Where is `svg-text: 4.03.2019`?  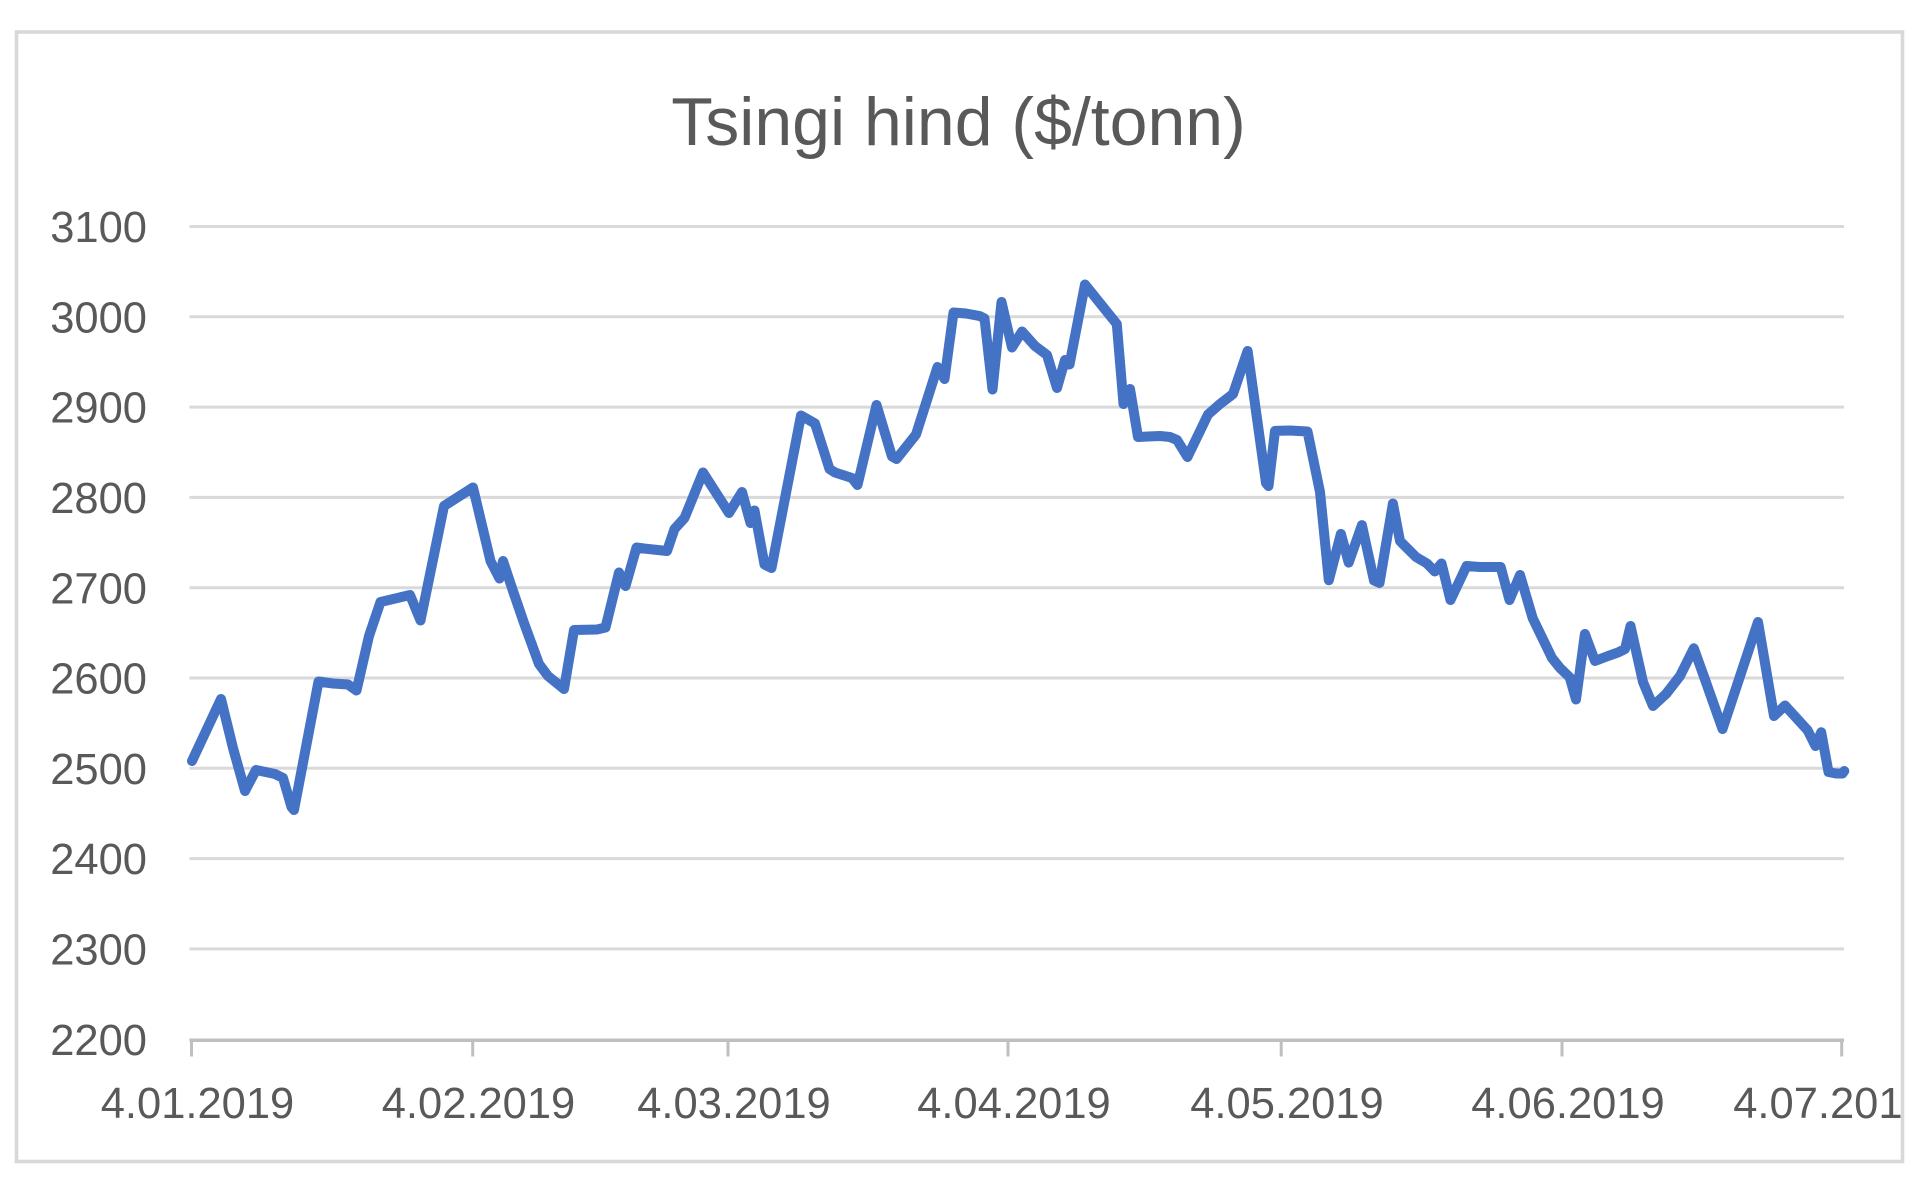
svg-text: 4.03.2019 is located at coordinates (734, 1104).